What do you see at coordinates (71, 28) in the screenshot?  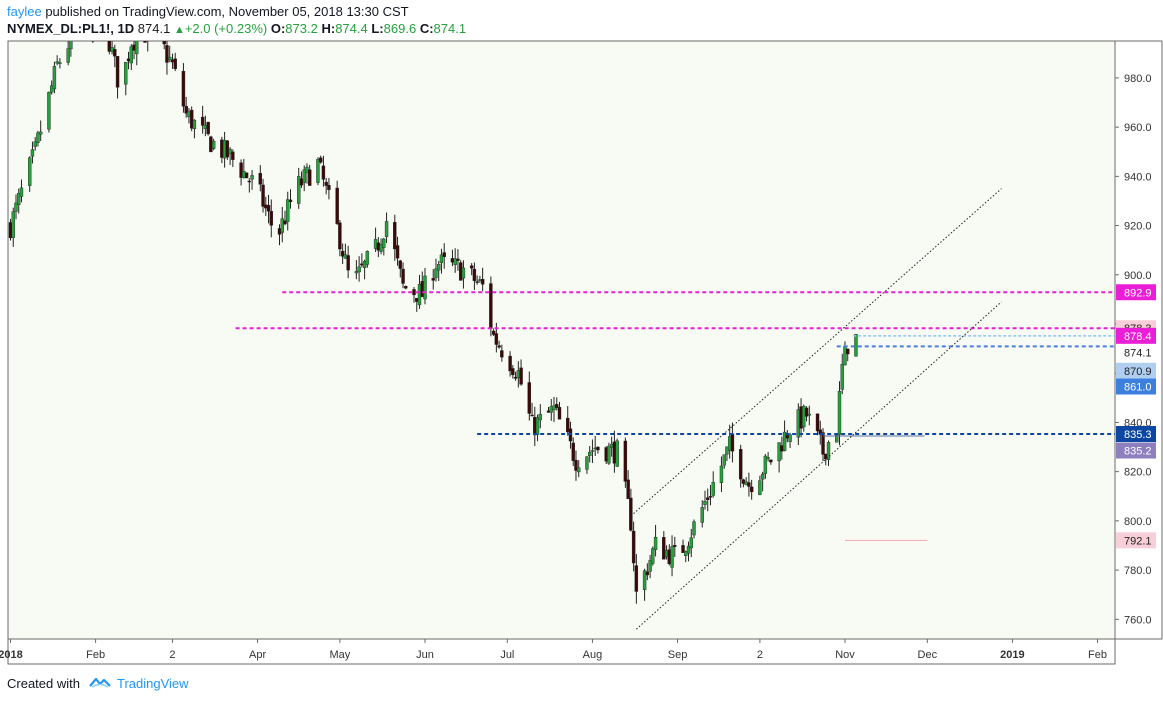 I see `symbol-label: NYMEX_DL:PL1!, 1D` at bounding box center [71, 28].